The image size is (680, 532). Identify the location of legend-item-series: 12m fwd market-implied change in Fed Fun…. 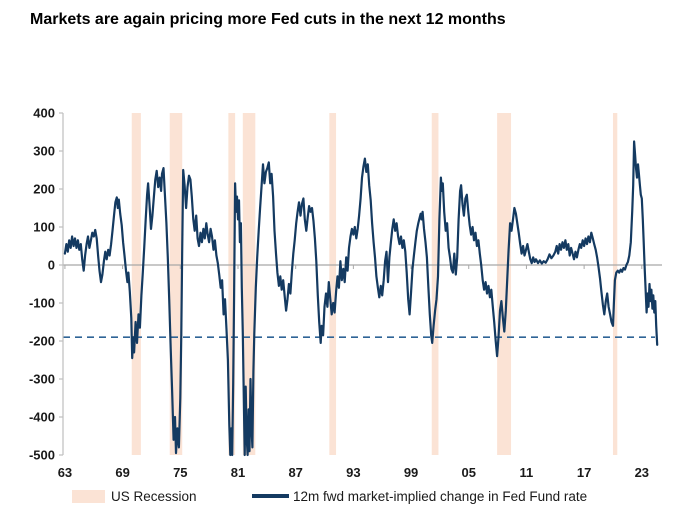
(419, 496).